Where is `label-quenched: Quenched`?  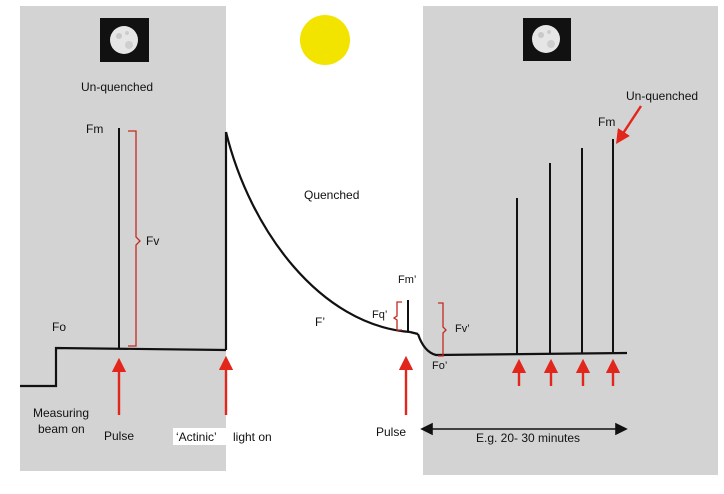
label-quenched: Quenched is located at coordinates (331, 195).